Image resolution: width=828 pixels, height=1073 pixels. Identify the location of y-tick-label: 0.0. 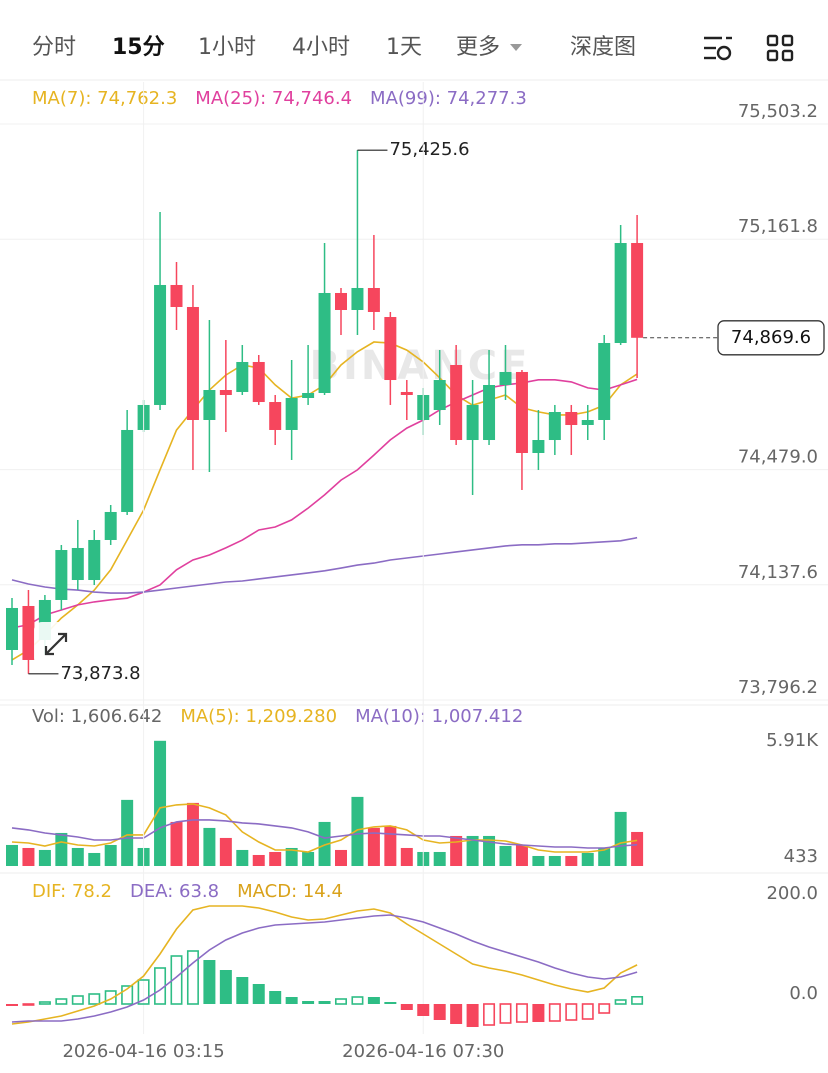
(803, 993).